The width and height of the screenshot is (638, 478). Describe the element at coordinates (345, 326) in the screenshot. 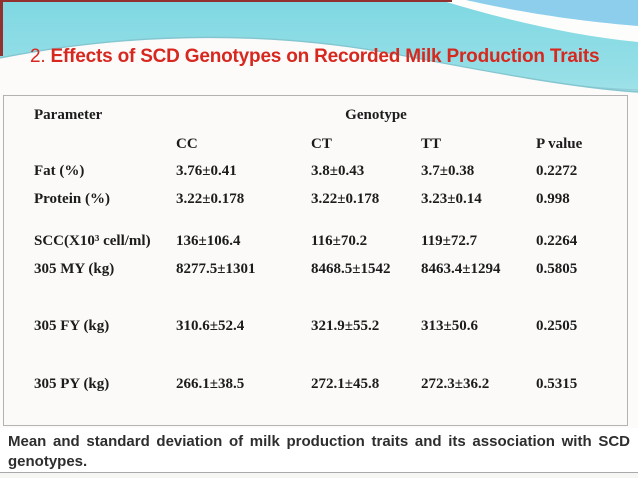

I see `ct-cell: 321.9±55.2` at that location.